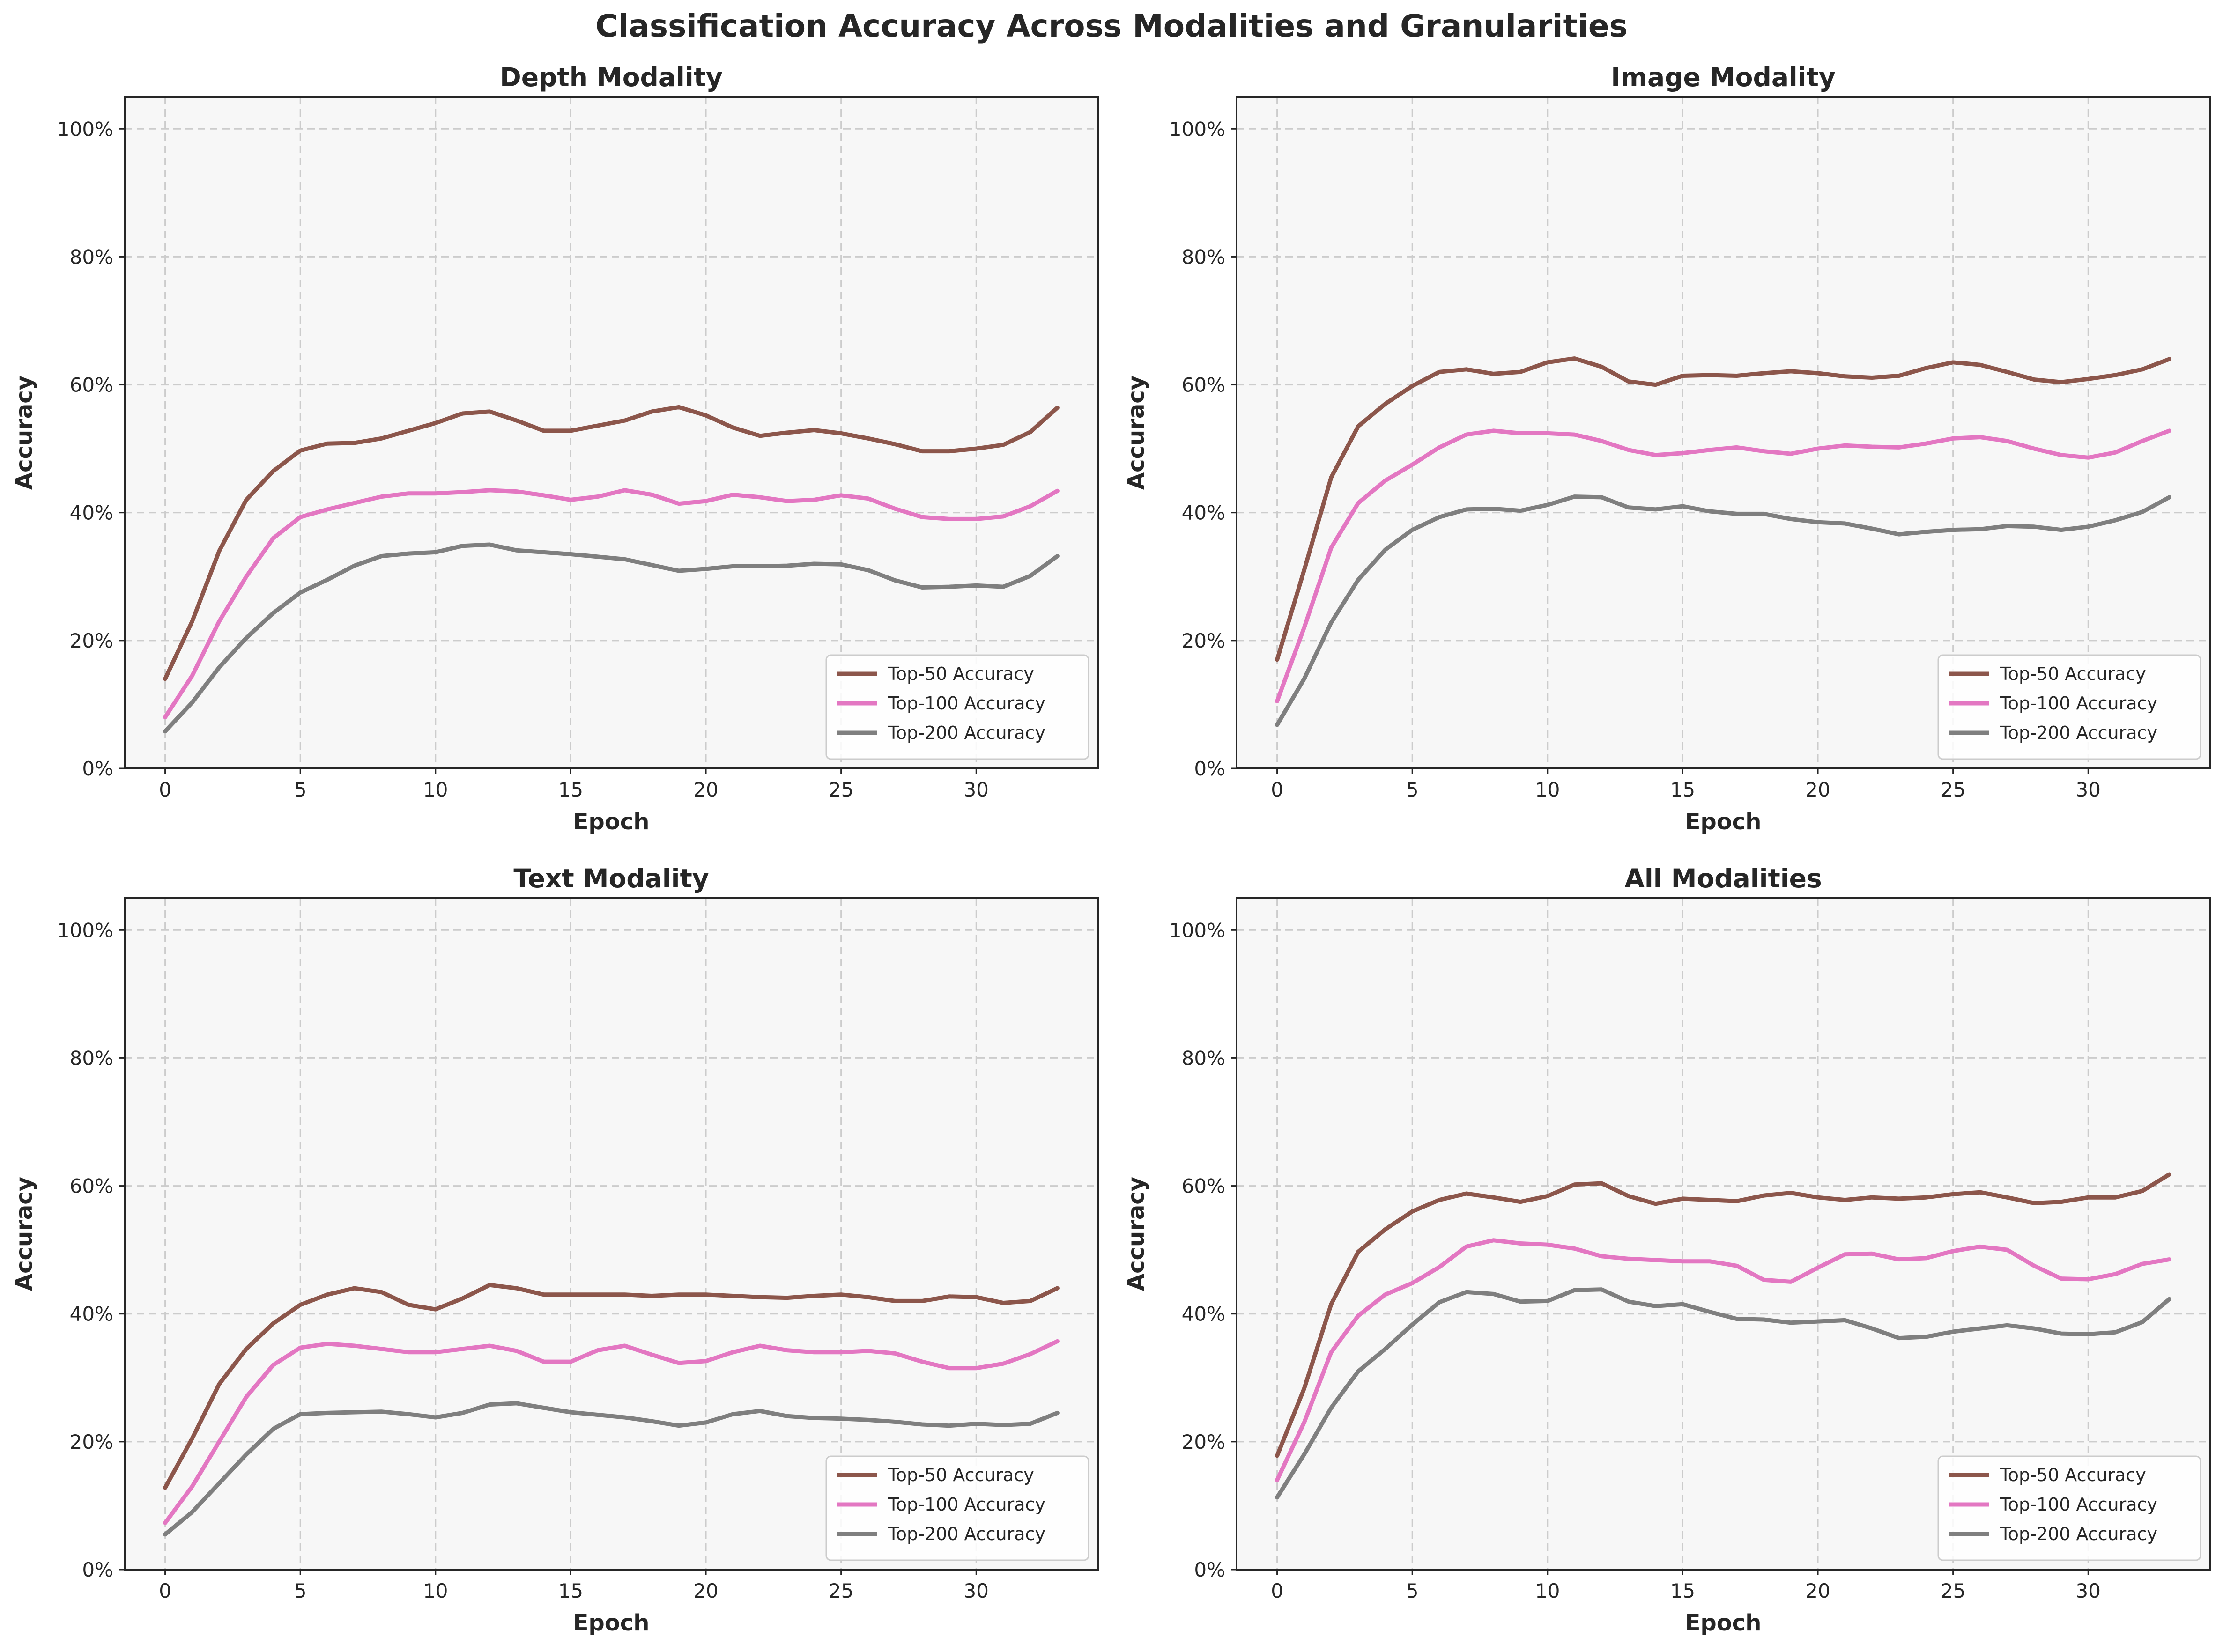  Describe the element at coordinates (1723, 878) in the screenshot. I see `chart-title: All Modalities` at that location.